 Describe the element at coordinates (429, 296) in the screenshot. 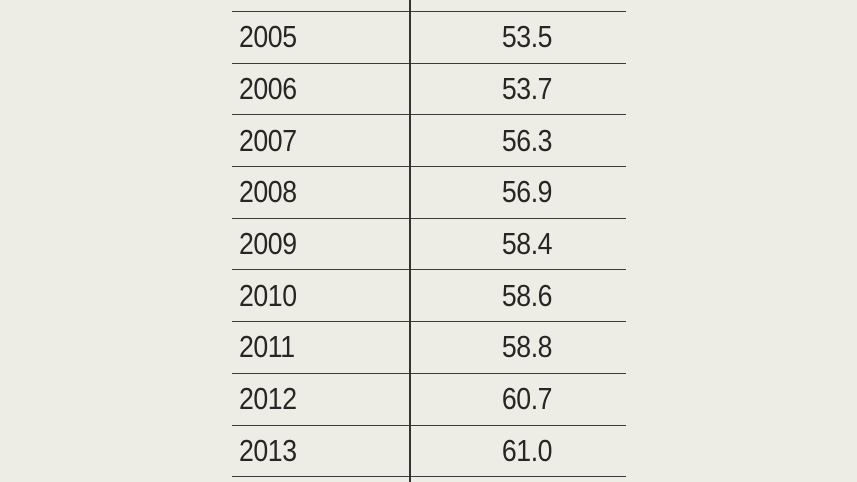

I see `table-row: 2010 58.6` at that location.